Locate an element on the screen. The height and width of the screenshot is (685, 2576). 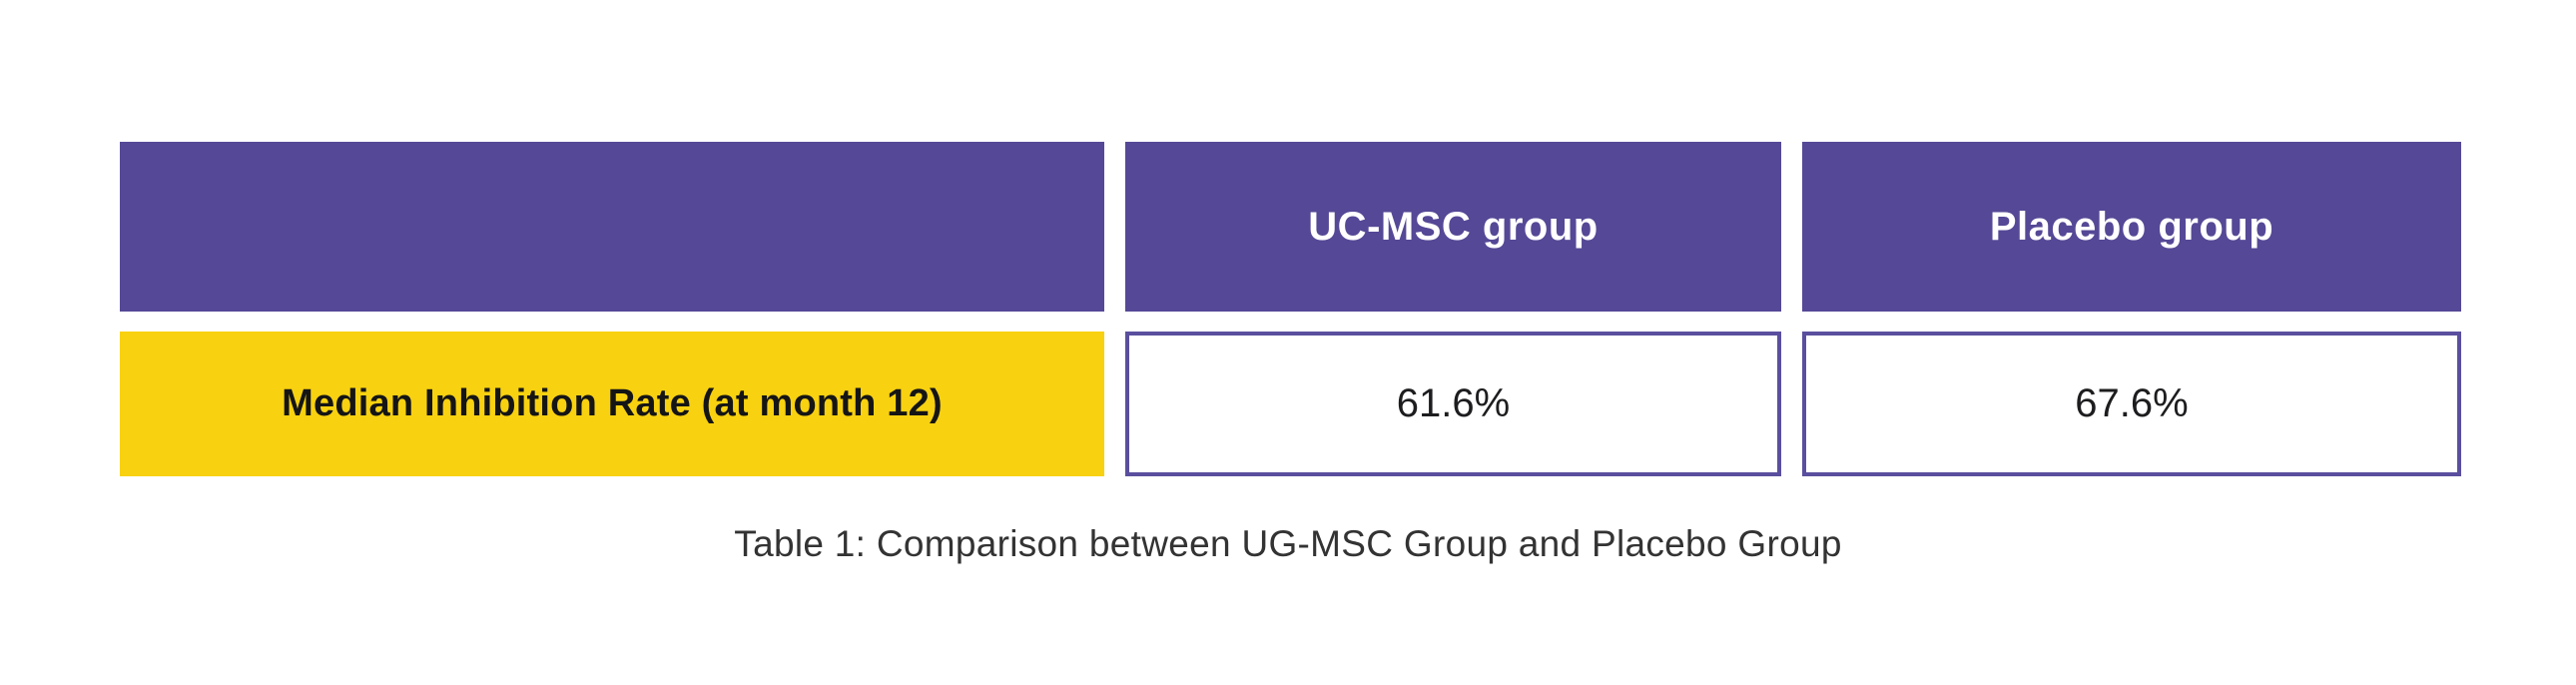
header-cell-placebo-group: Placebo group is located at coordinates (2131, 227).